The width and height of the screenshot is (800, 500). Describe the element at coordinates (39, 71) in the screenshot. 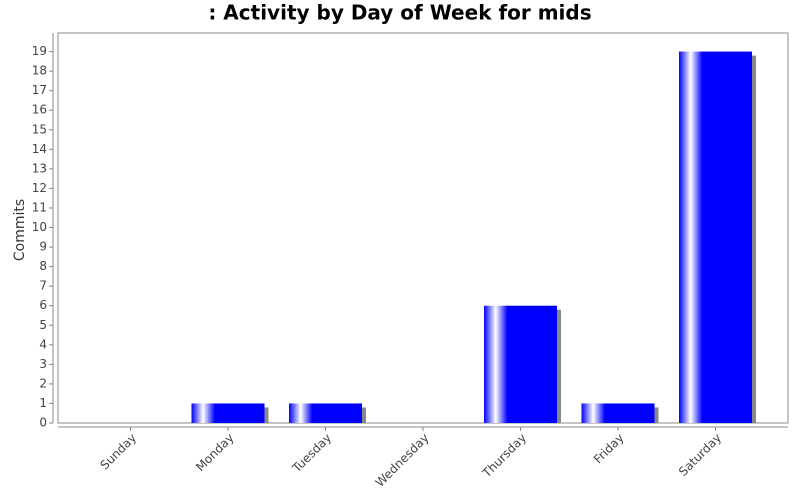

I see `y-tick-label: 18` at that location.